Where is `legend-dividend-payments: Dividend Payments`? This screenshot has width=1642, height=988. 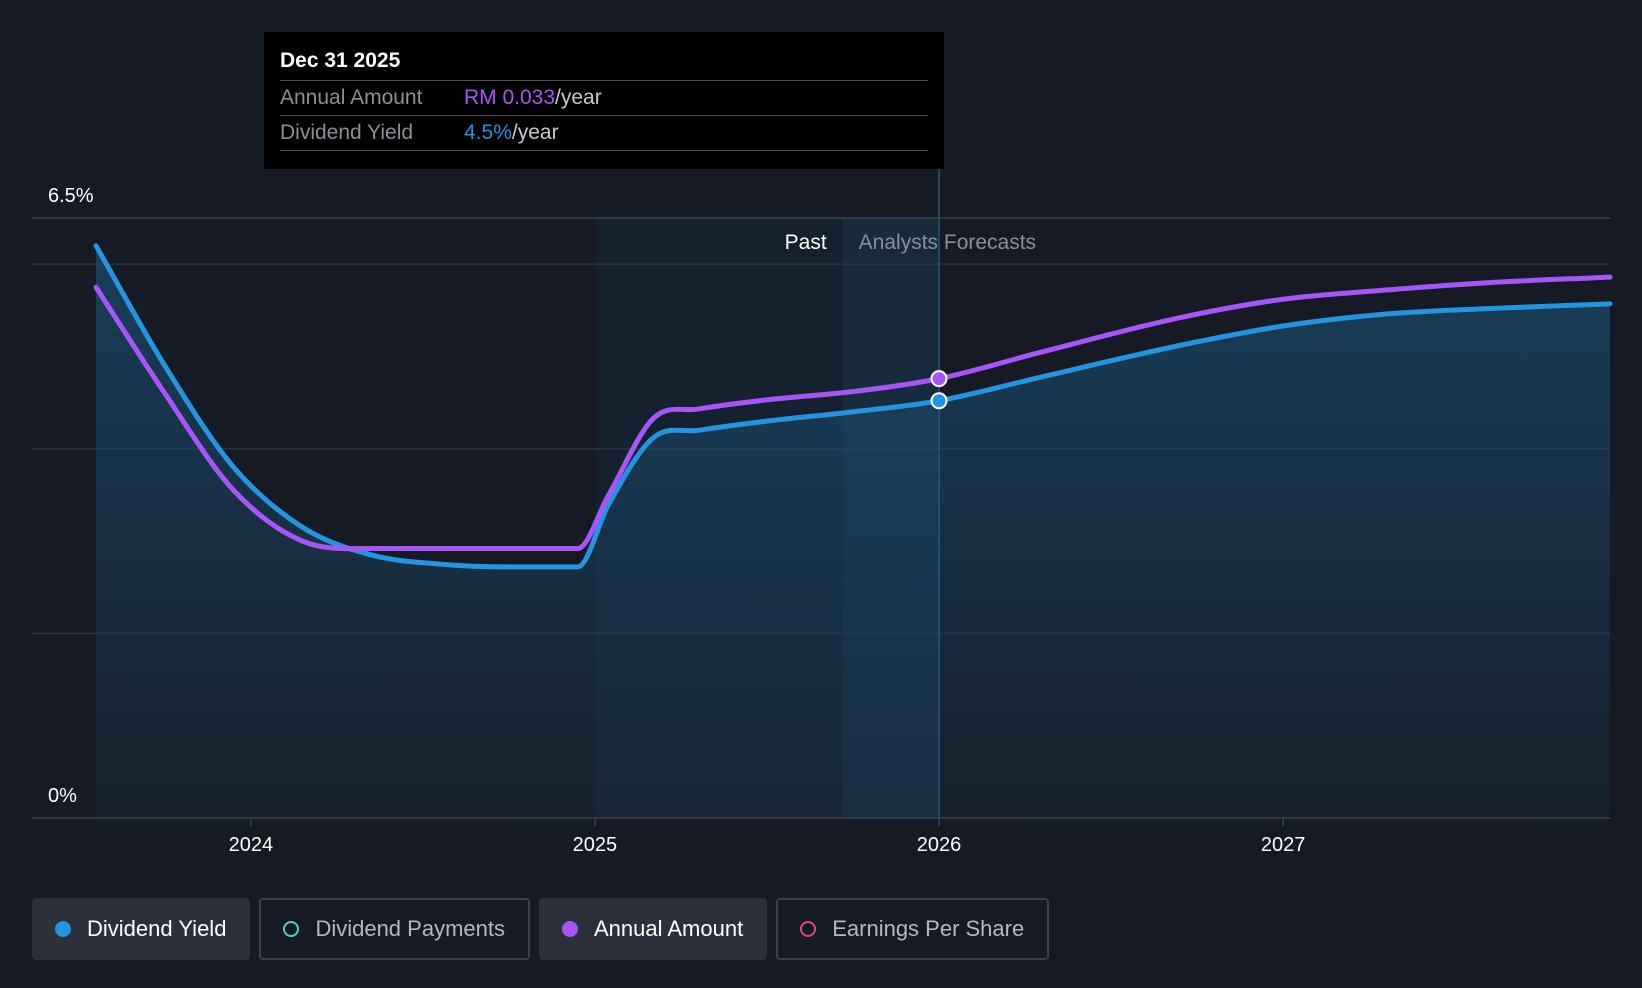
legend-dividend-payments: Dividend Payments is located at coordinates (394, 929).